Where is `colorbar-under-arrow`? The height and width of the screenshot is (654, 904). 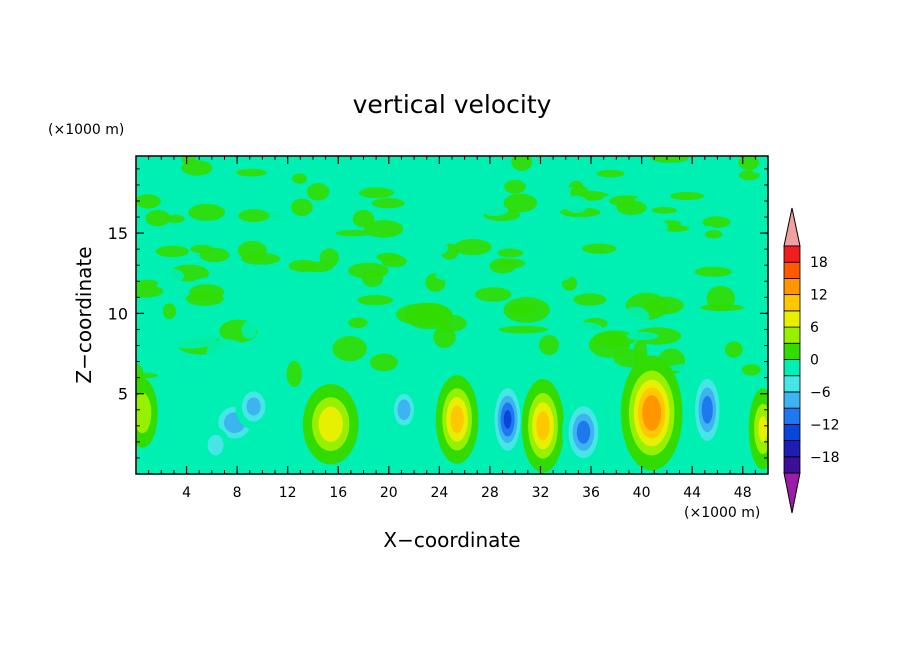
colorbar-under-arrow is located at coordinates (792, 493).